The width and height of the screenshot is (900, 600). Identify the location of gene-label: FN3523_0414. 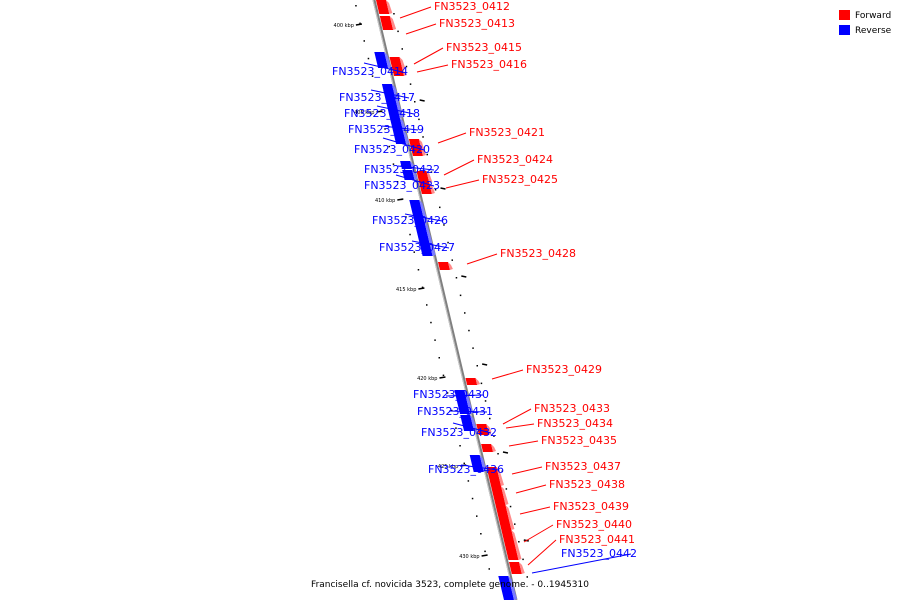
(370, 71).